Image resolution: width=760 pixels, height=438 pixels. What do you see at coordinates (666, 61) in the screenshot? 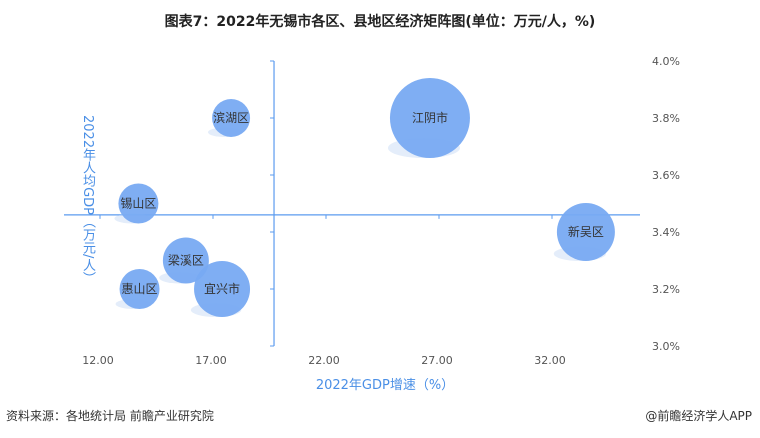
I see `y-tick-label: 4.0%` at bounding box center [666, 61].